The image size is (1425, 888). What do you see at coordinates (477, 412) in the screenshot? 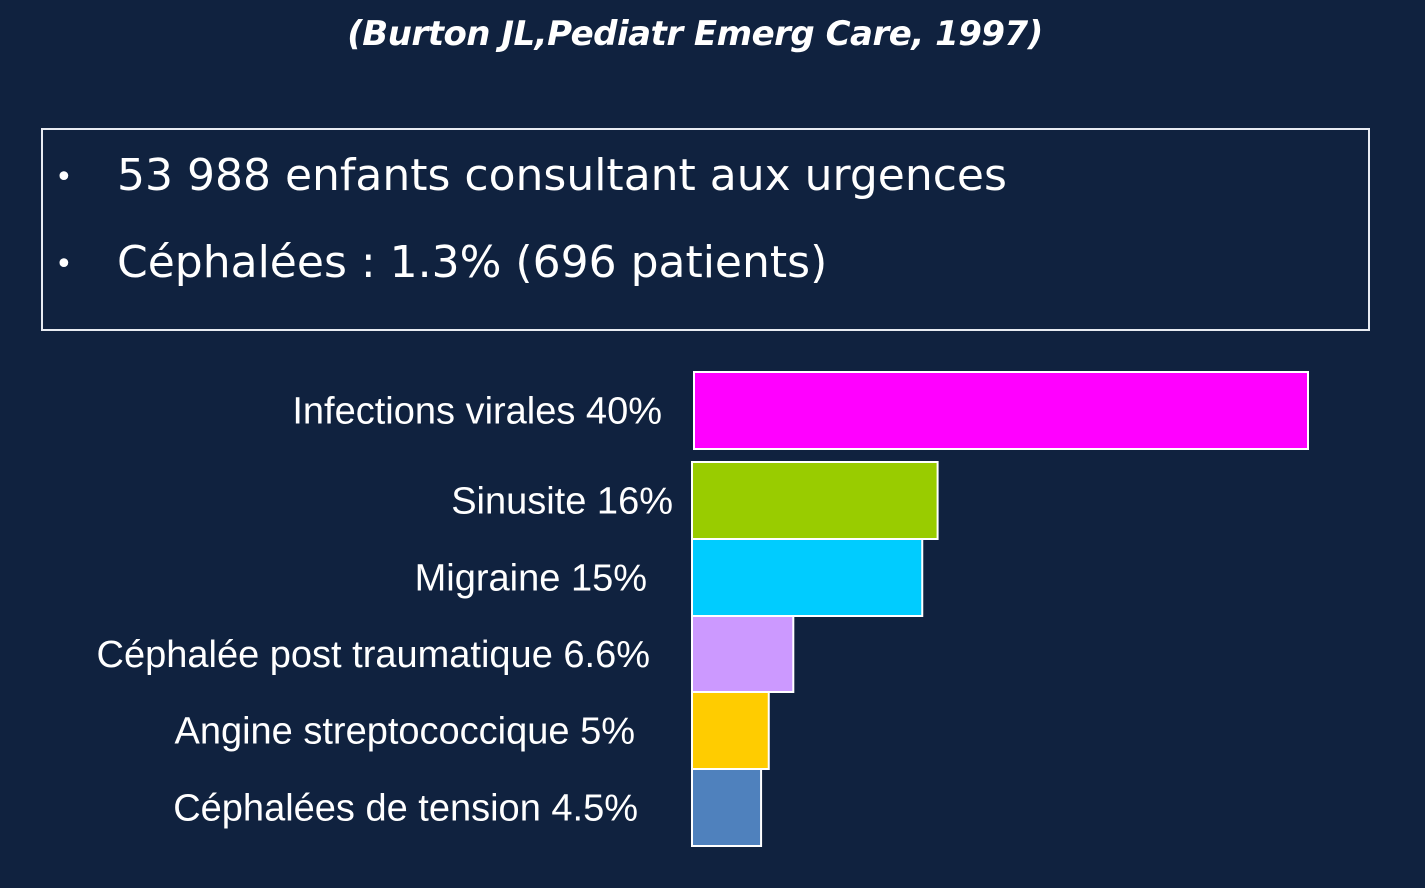
I see `category-label: Infections virales 40%` at bounding box center [477, 412].